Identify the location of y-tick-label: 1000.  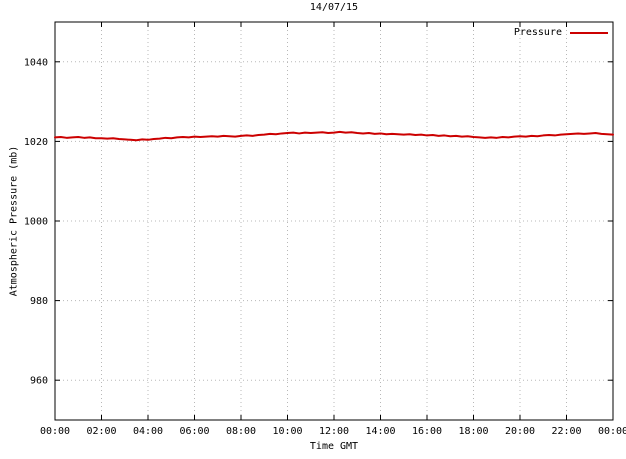
(36, 222).